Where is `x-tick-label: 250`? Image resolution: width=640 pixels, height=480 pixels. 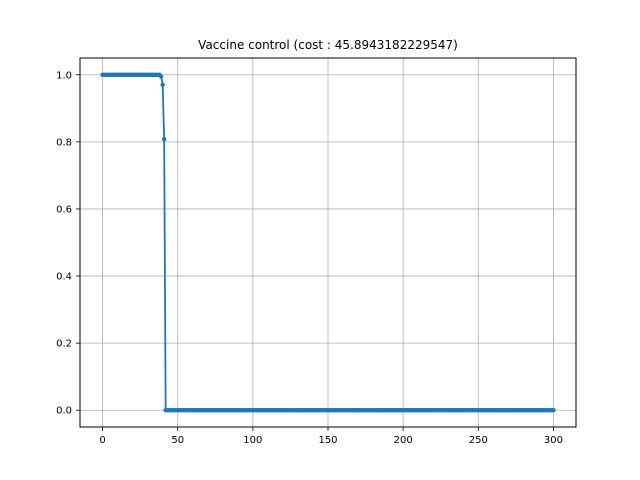
x-tick-label: 250 is located at coordinates (478, 440).